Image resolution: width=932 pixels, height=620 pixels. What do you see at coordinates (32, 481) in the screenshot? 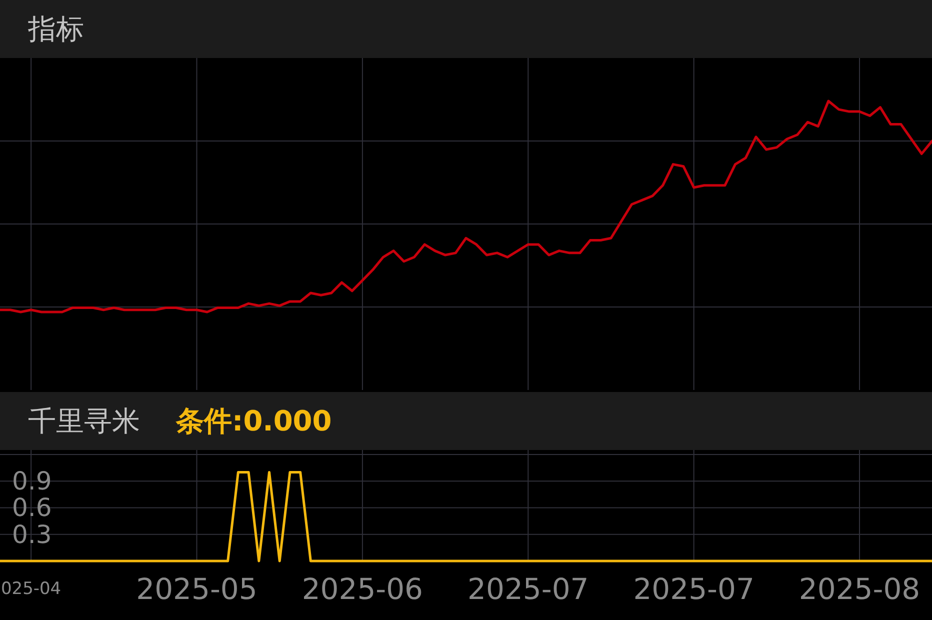
I see `y-tick-label: 0.9` at bounding box center [32, 481].